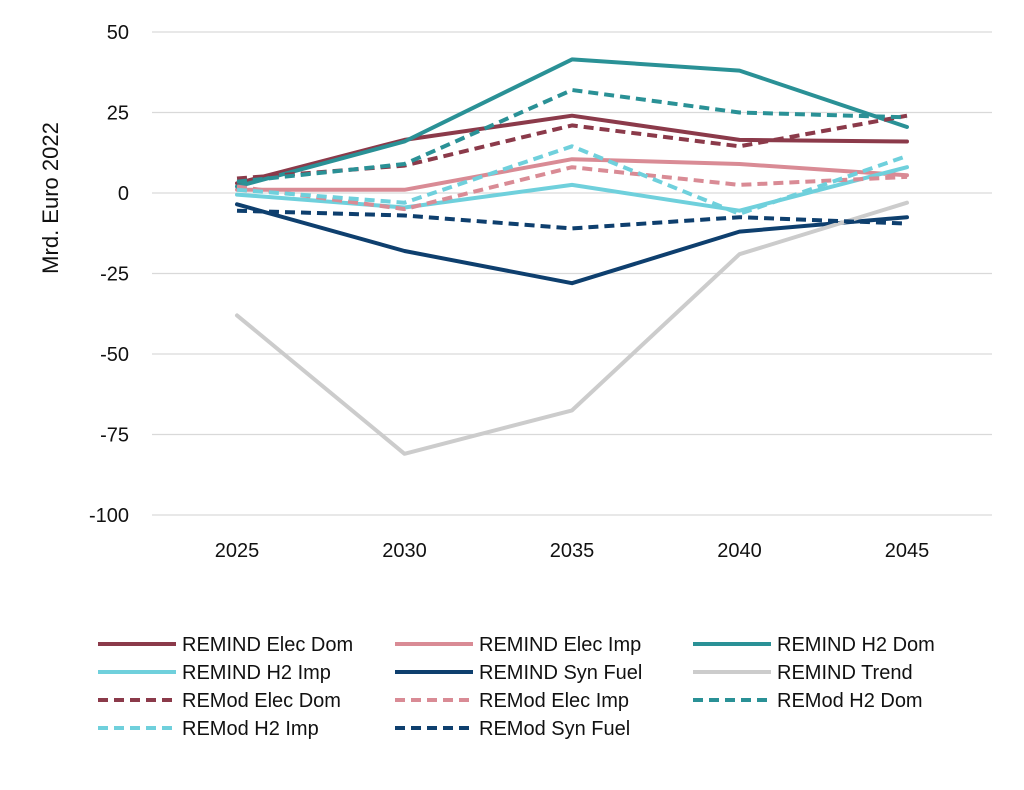 The image size is (1024, 790). Describe the element at coordinates (123, 194) in the screenshot. I see `y-tick-label: 0` at that location.